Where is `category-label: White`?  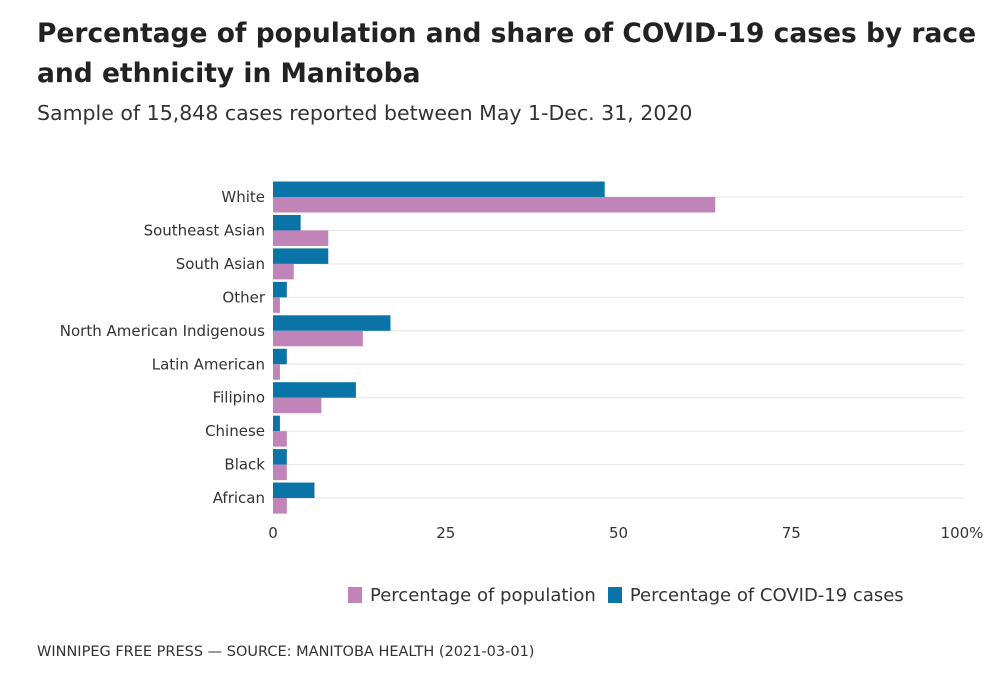 category-label: White is located at coordinates (243, 197).